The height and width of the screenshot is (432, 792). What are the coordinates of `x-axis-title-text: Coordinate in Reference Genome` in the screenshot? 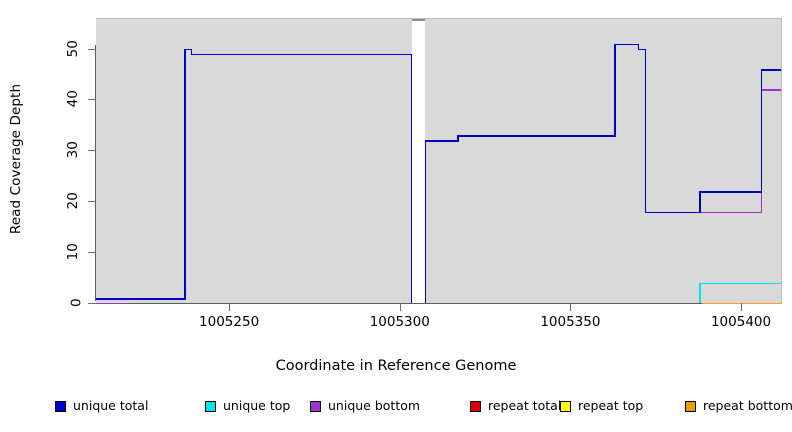 It's located at (396, 366).